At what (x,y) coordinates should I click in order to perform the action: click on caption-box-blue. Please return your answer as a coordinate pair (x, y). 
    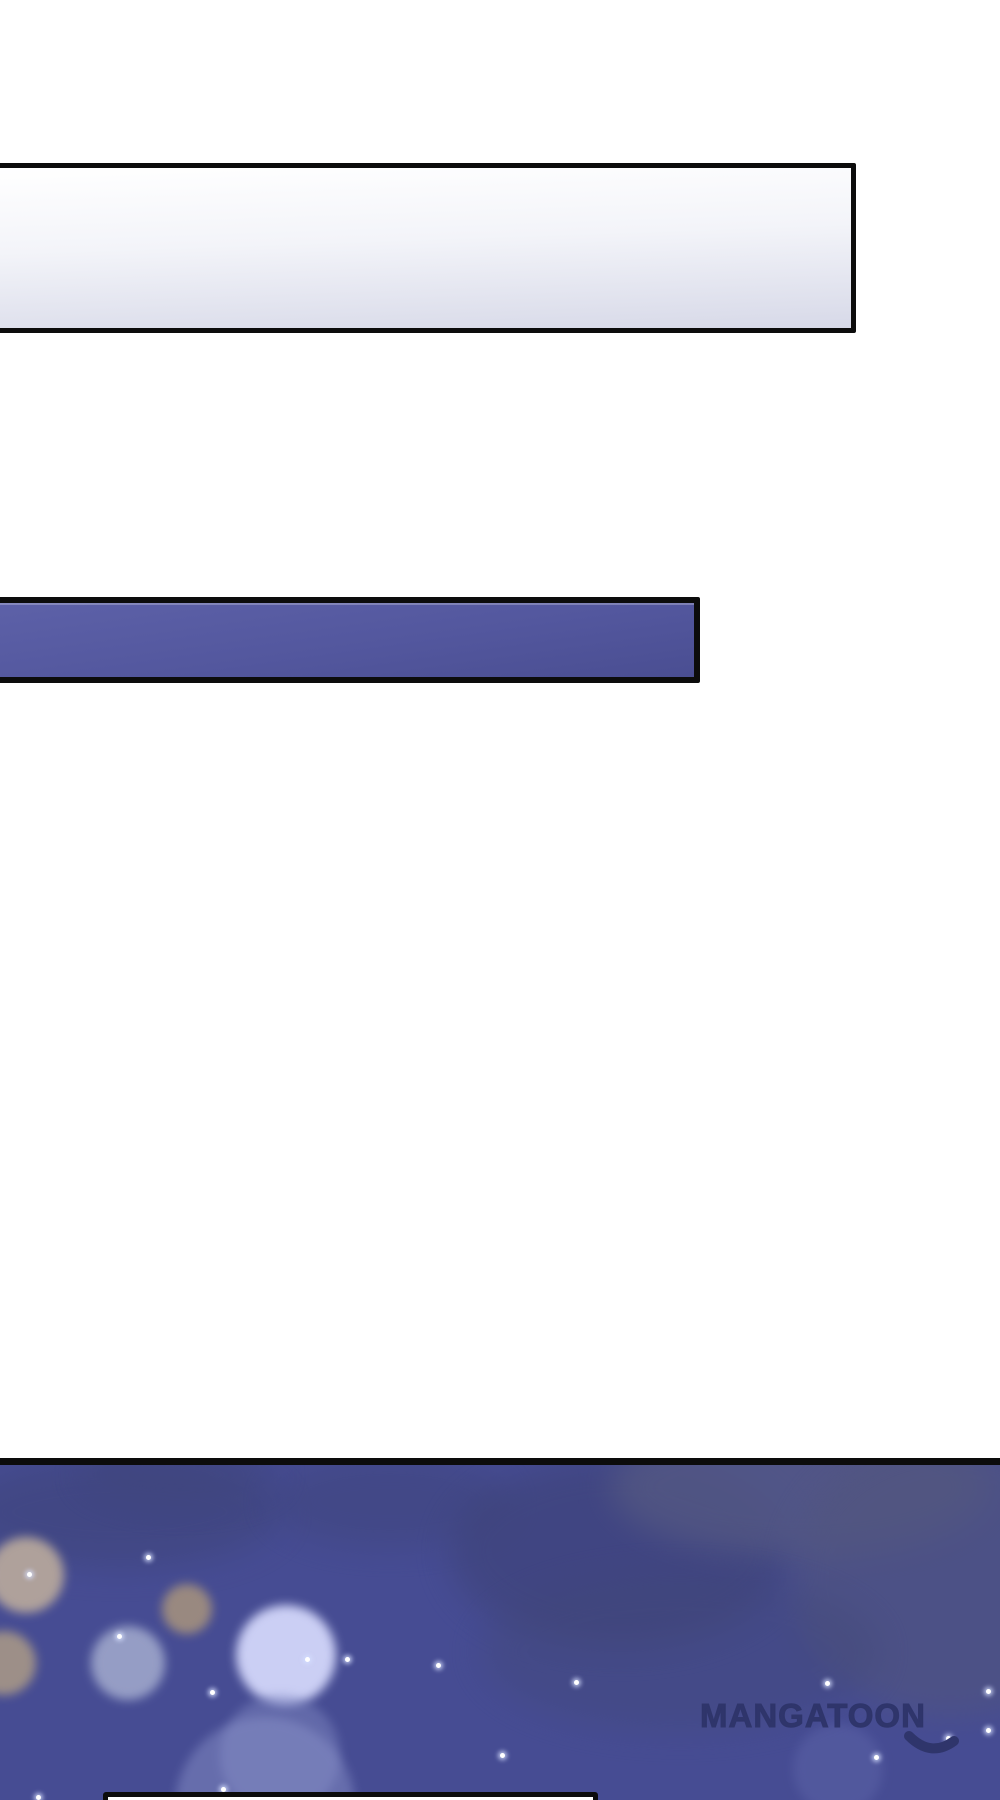
    Looking at the image, I should click on (350, 640).